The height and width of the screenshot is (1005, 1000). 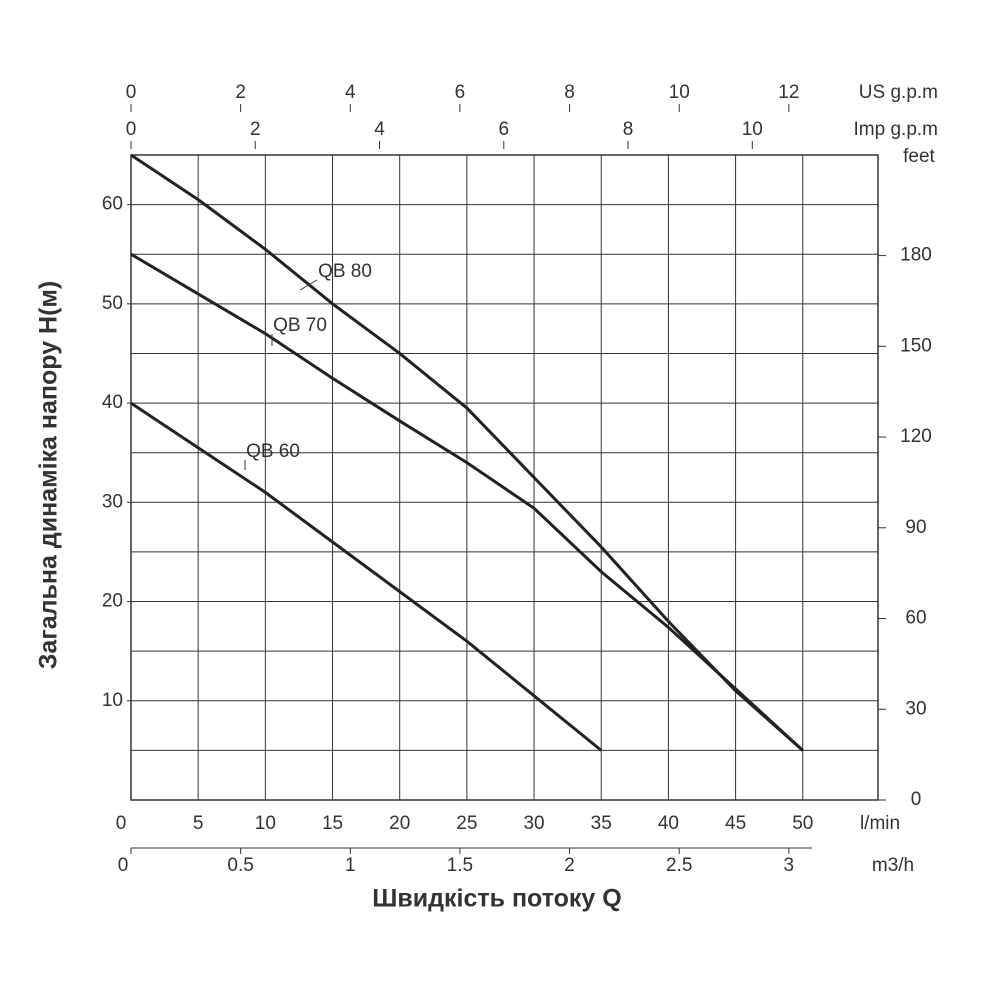 I want to click on curve-label: QB 80, so click(x=345, y=271).